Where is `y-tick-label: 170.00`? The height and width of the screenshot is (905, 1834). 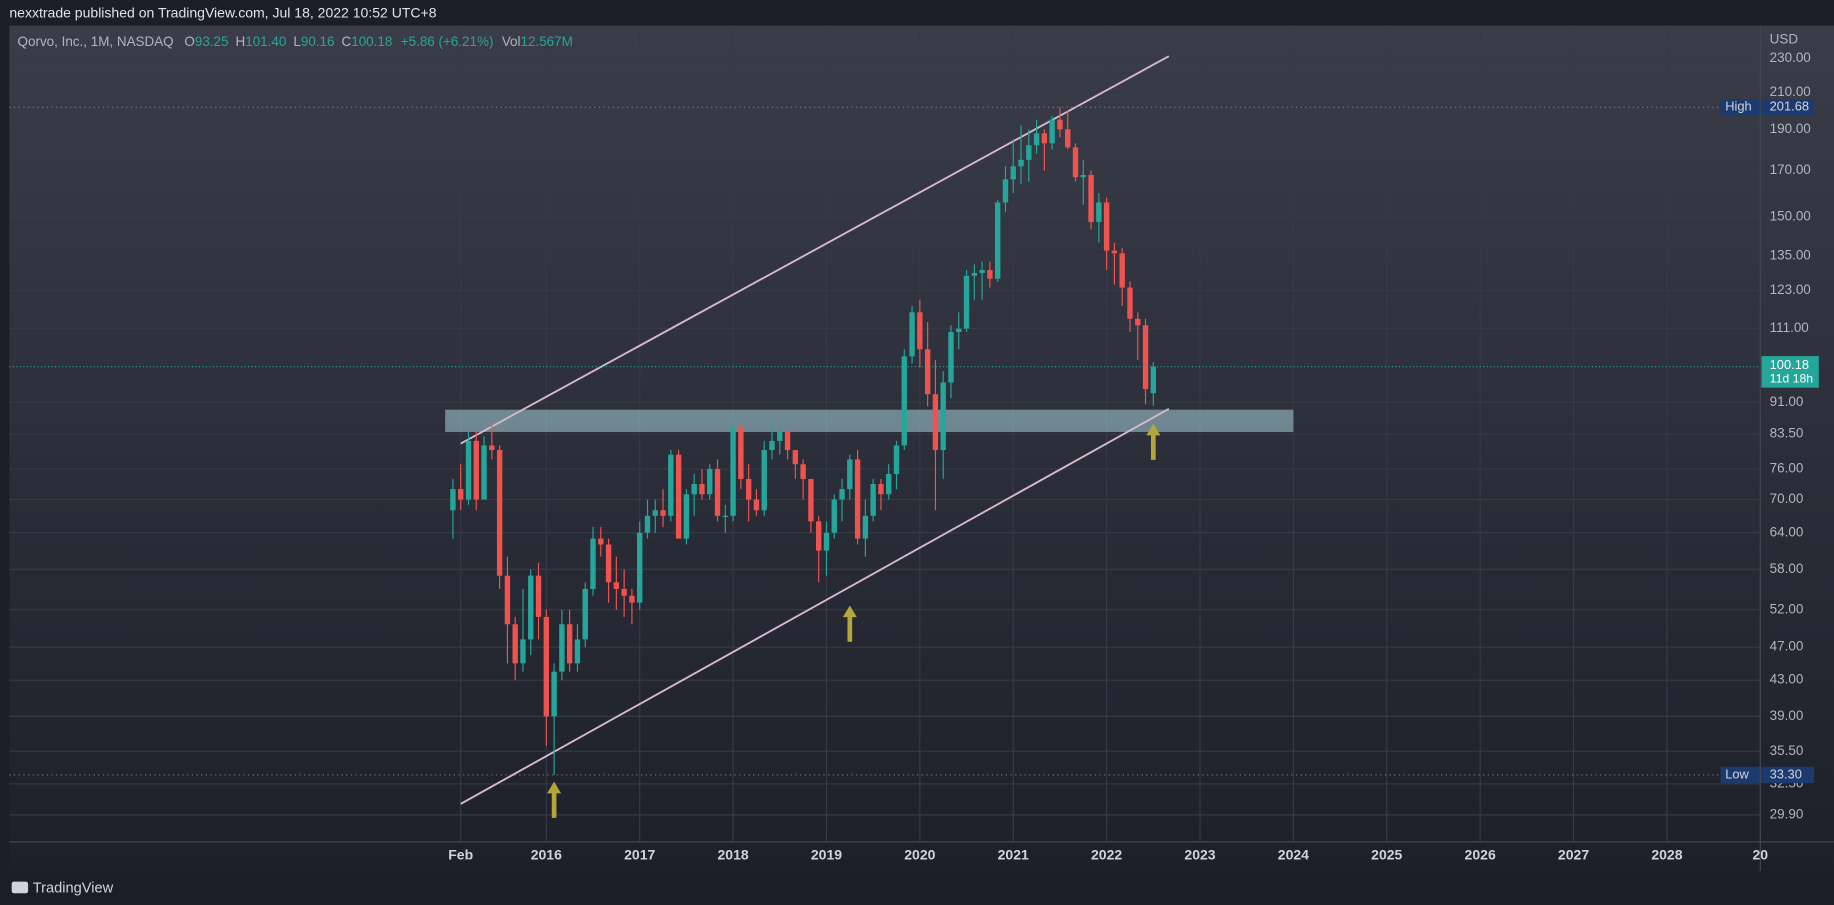 y-tick-label: 170.00 is located at coordinates (1790, 169).